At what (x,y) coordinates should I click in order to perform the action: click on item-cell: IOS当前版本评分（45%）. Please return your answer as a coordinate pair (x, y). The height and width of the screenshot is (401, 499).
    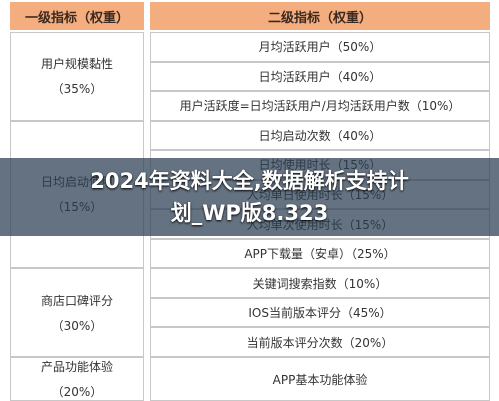
    Looking at the image, I should click on (320, 312).